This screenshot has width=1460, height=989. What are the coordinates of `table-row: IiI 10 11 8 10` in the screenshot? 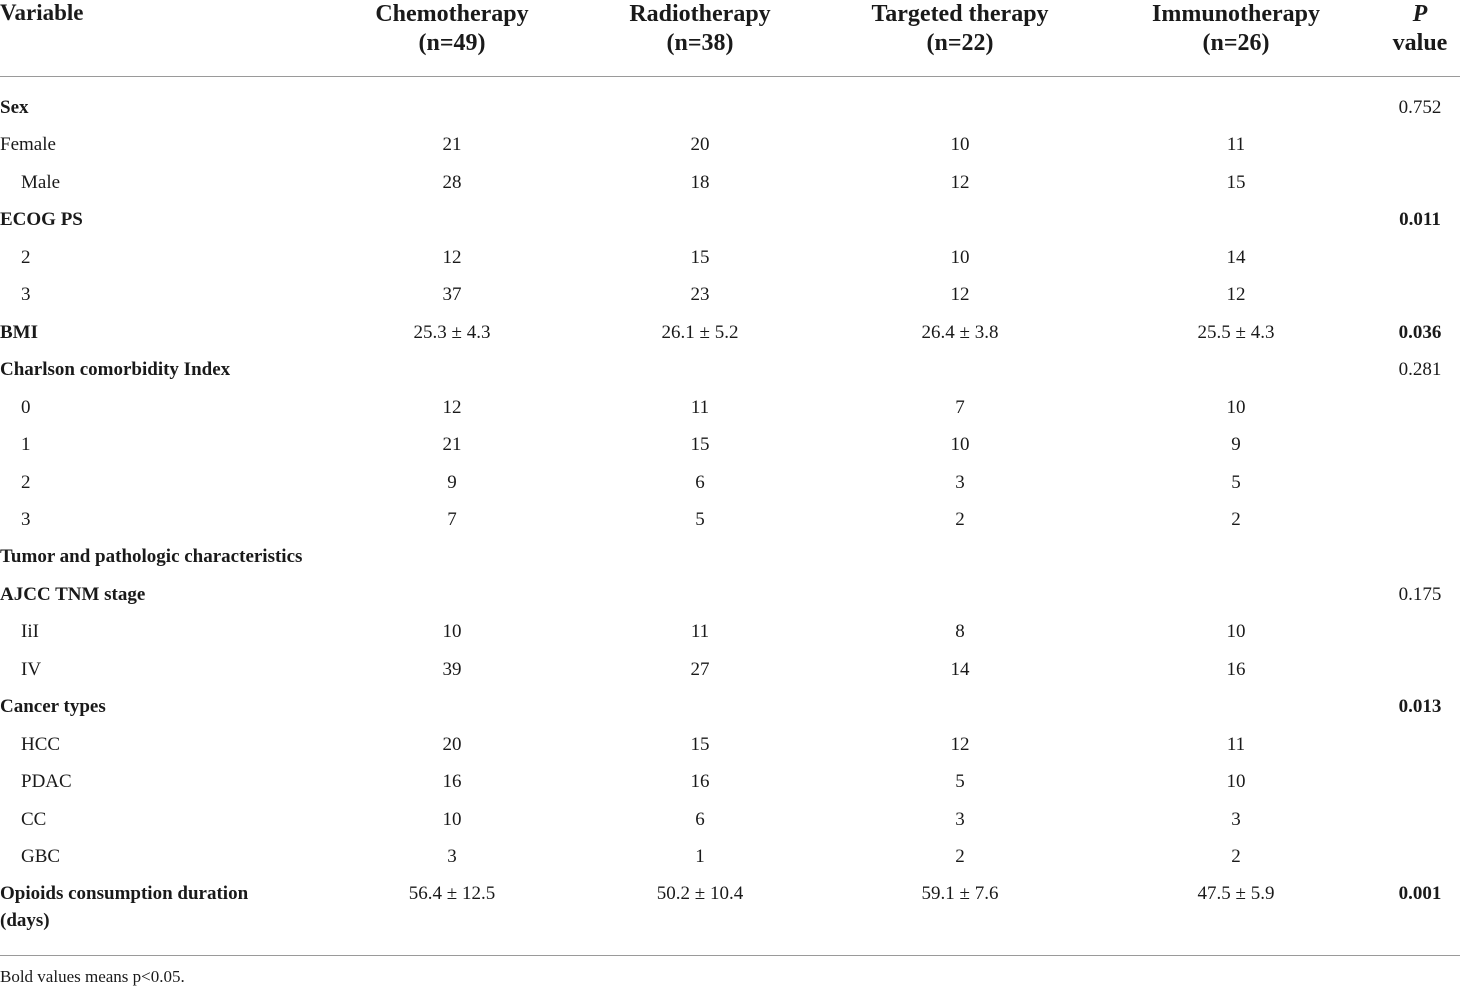 It's located at (730, 638).